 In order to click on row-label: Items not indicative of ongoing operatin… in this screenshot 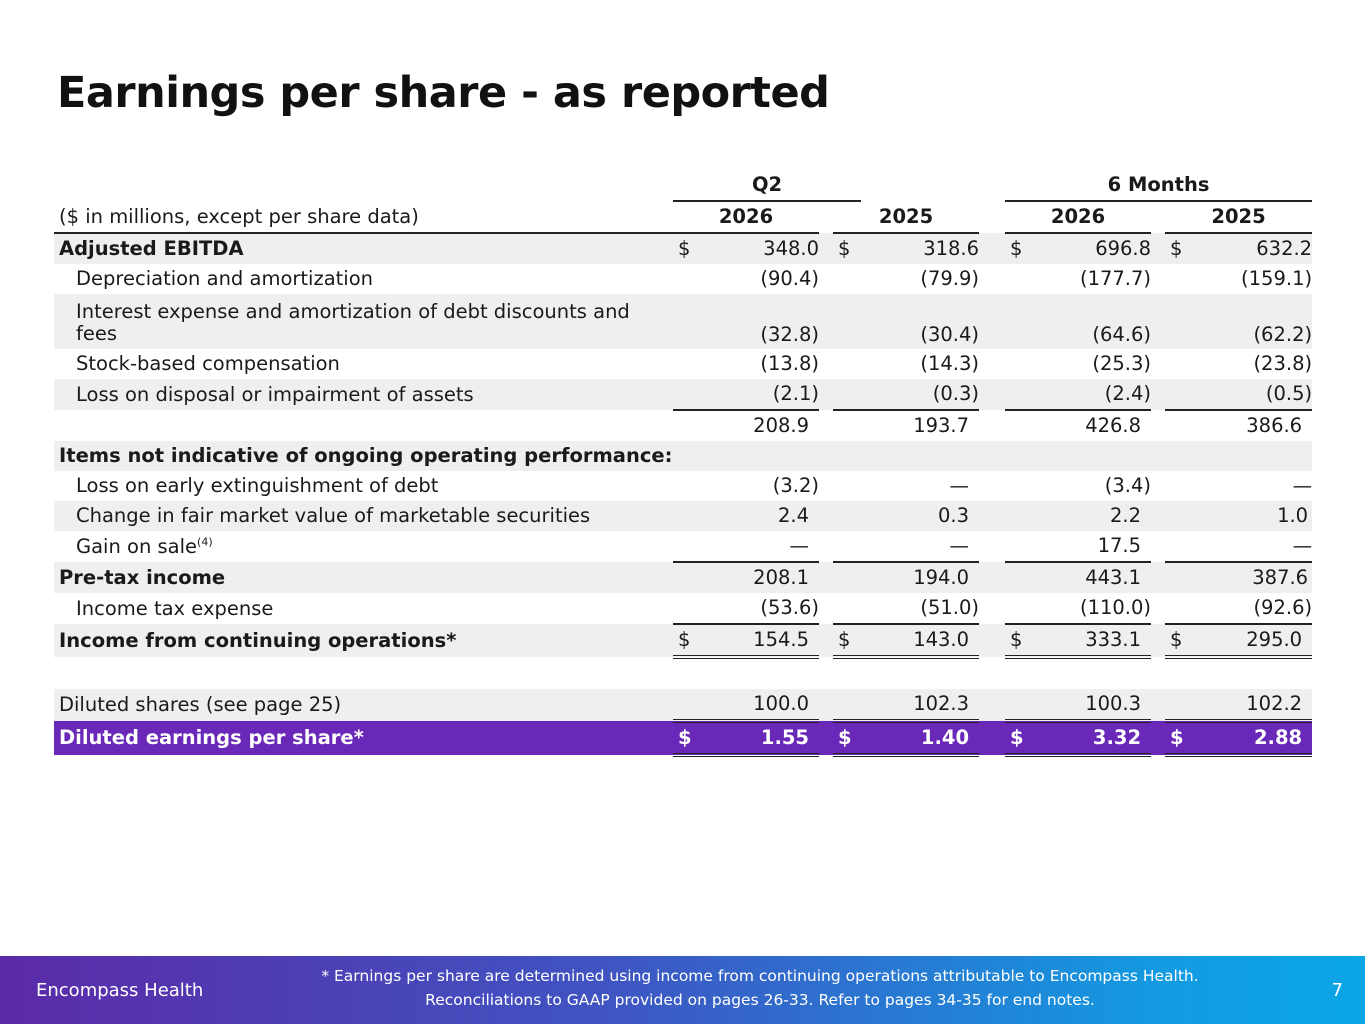, I will do `click(363, 456)`.